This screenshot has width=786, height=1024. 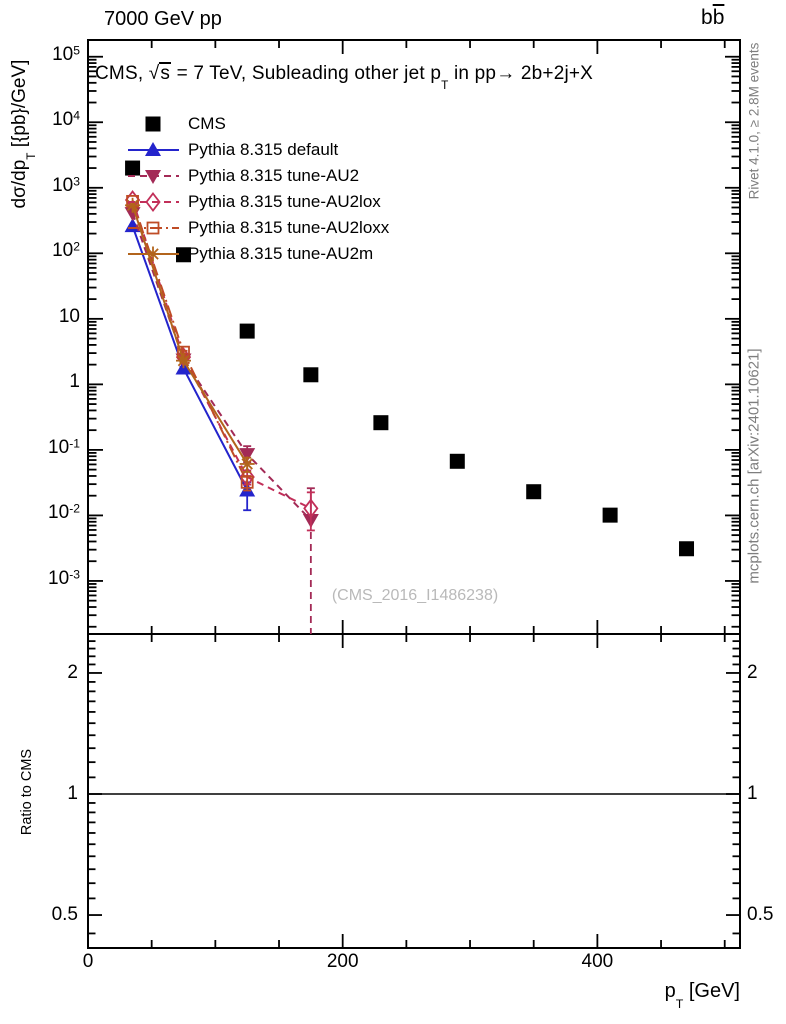 I want to click on analysis-watermark: (CMS_2016_I1486238), so click(x=415, y=595).